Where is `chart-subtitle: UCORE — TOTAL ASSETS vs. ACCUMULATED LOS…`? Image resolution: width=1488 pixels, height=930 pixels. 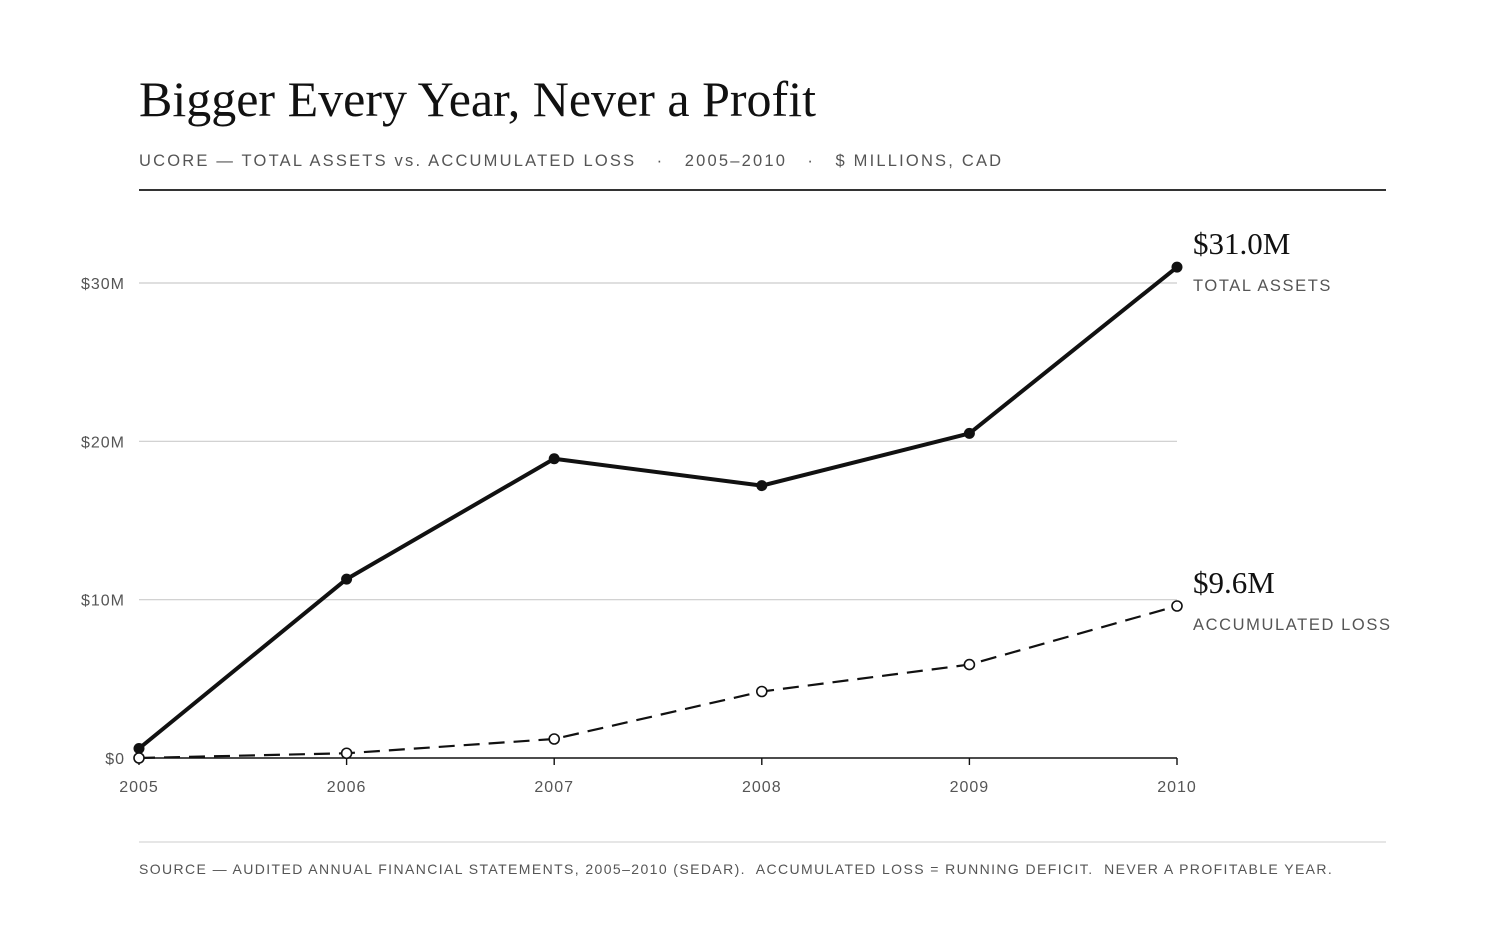
chart-subtitle: UCORE — TOTAL ASSETS vs. ACCUMULATED LOS… is located at coordinates (571, 161).